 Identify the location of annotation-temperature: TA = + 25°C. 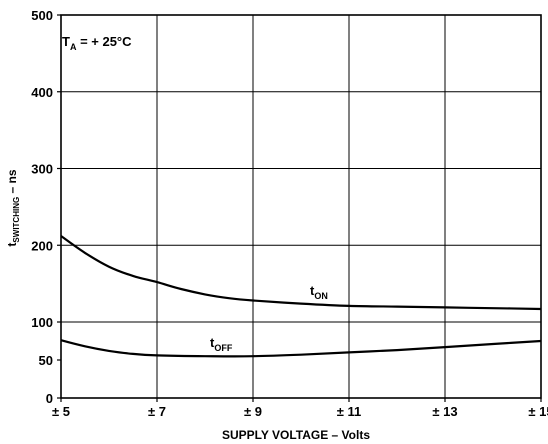
(97, 43).